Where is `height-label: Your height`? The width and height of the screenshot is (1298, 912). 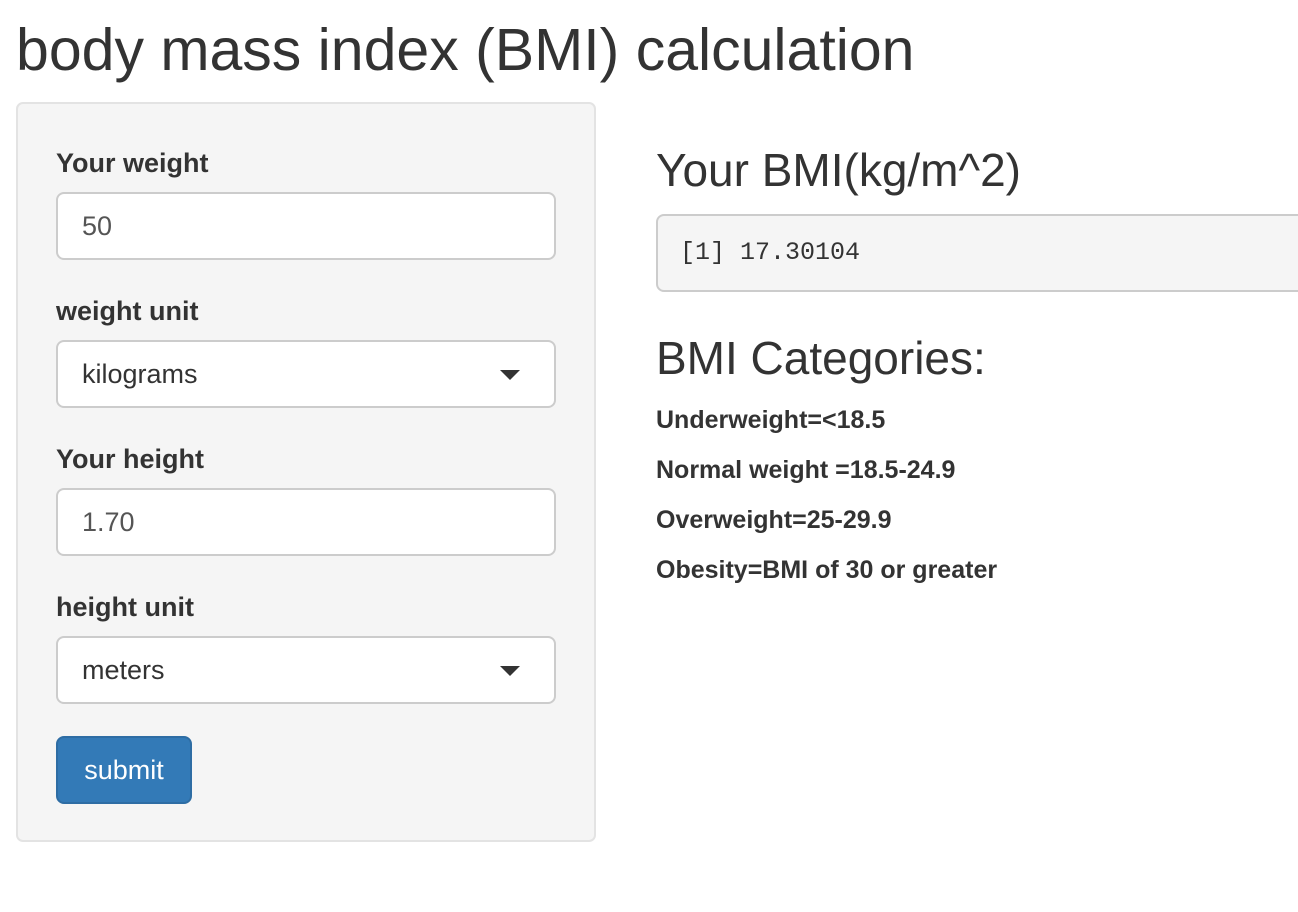 height-label: Your height is located at coordinates (130, 459).